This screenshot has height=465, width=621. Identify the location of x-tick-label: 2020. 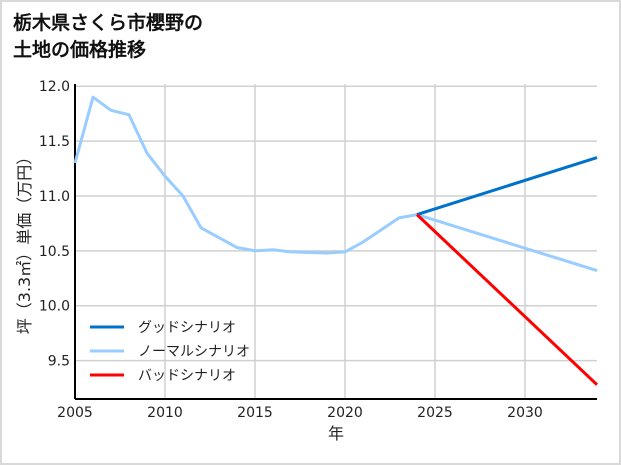
(345, 413).